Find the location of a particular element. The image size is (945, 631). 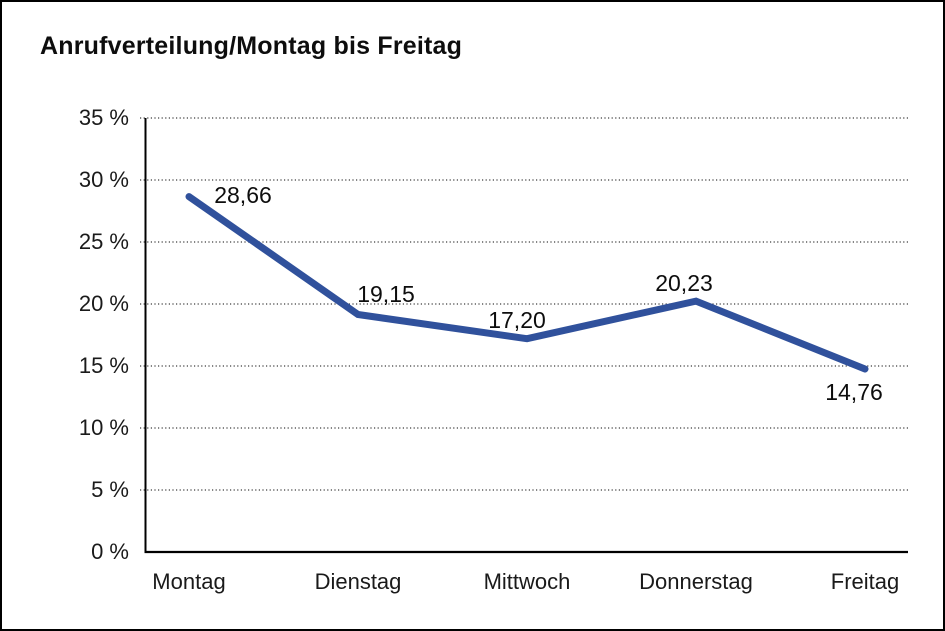

x-axis-category-label: Donnerstag is located at coordinates (696, 581).